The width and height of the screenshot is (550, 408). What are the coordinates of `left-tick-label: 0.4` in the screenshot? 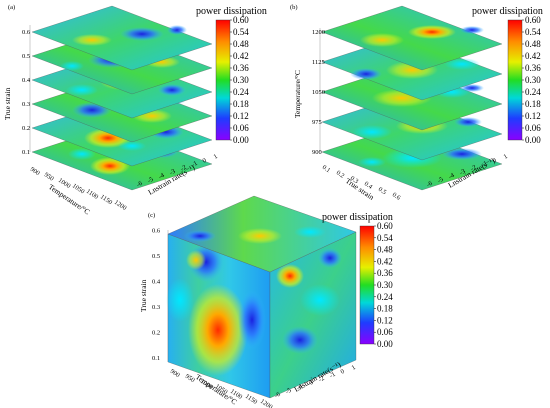 It's located at (368, 185).